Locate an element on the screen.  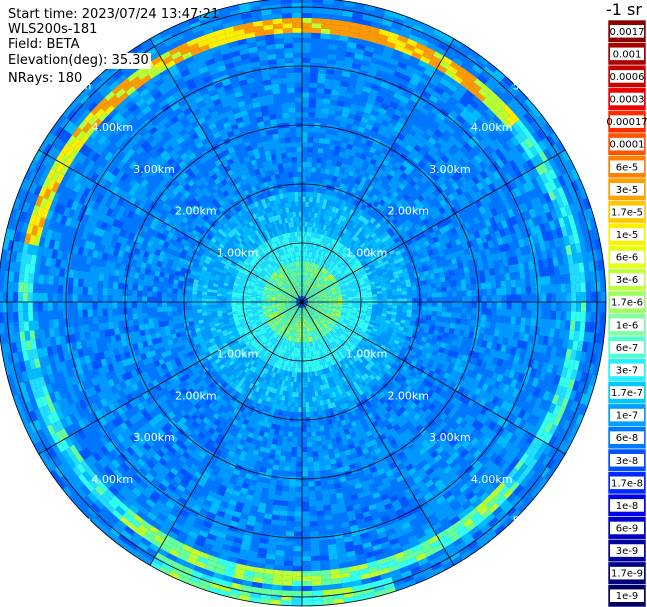
colorbar-units: -1 sr is located at coordinates (624, 9).